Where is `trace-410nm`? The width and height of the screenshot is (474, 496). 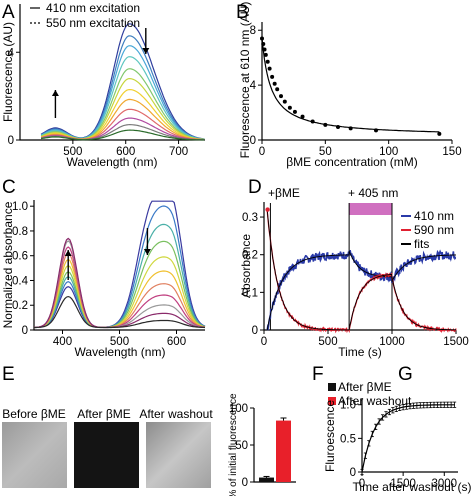 trace-410nm is located at coordinates (361, 290).